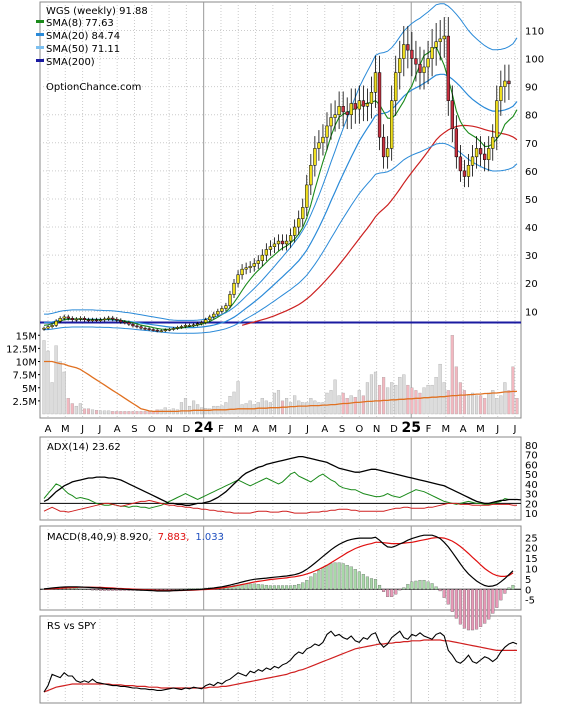 The width and height of the screenshot is (566, 706). Describe the element at coordinates (72, 626) in the screenshot. I see `rs-title: RS vs SPY` at that location.